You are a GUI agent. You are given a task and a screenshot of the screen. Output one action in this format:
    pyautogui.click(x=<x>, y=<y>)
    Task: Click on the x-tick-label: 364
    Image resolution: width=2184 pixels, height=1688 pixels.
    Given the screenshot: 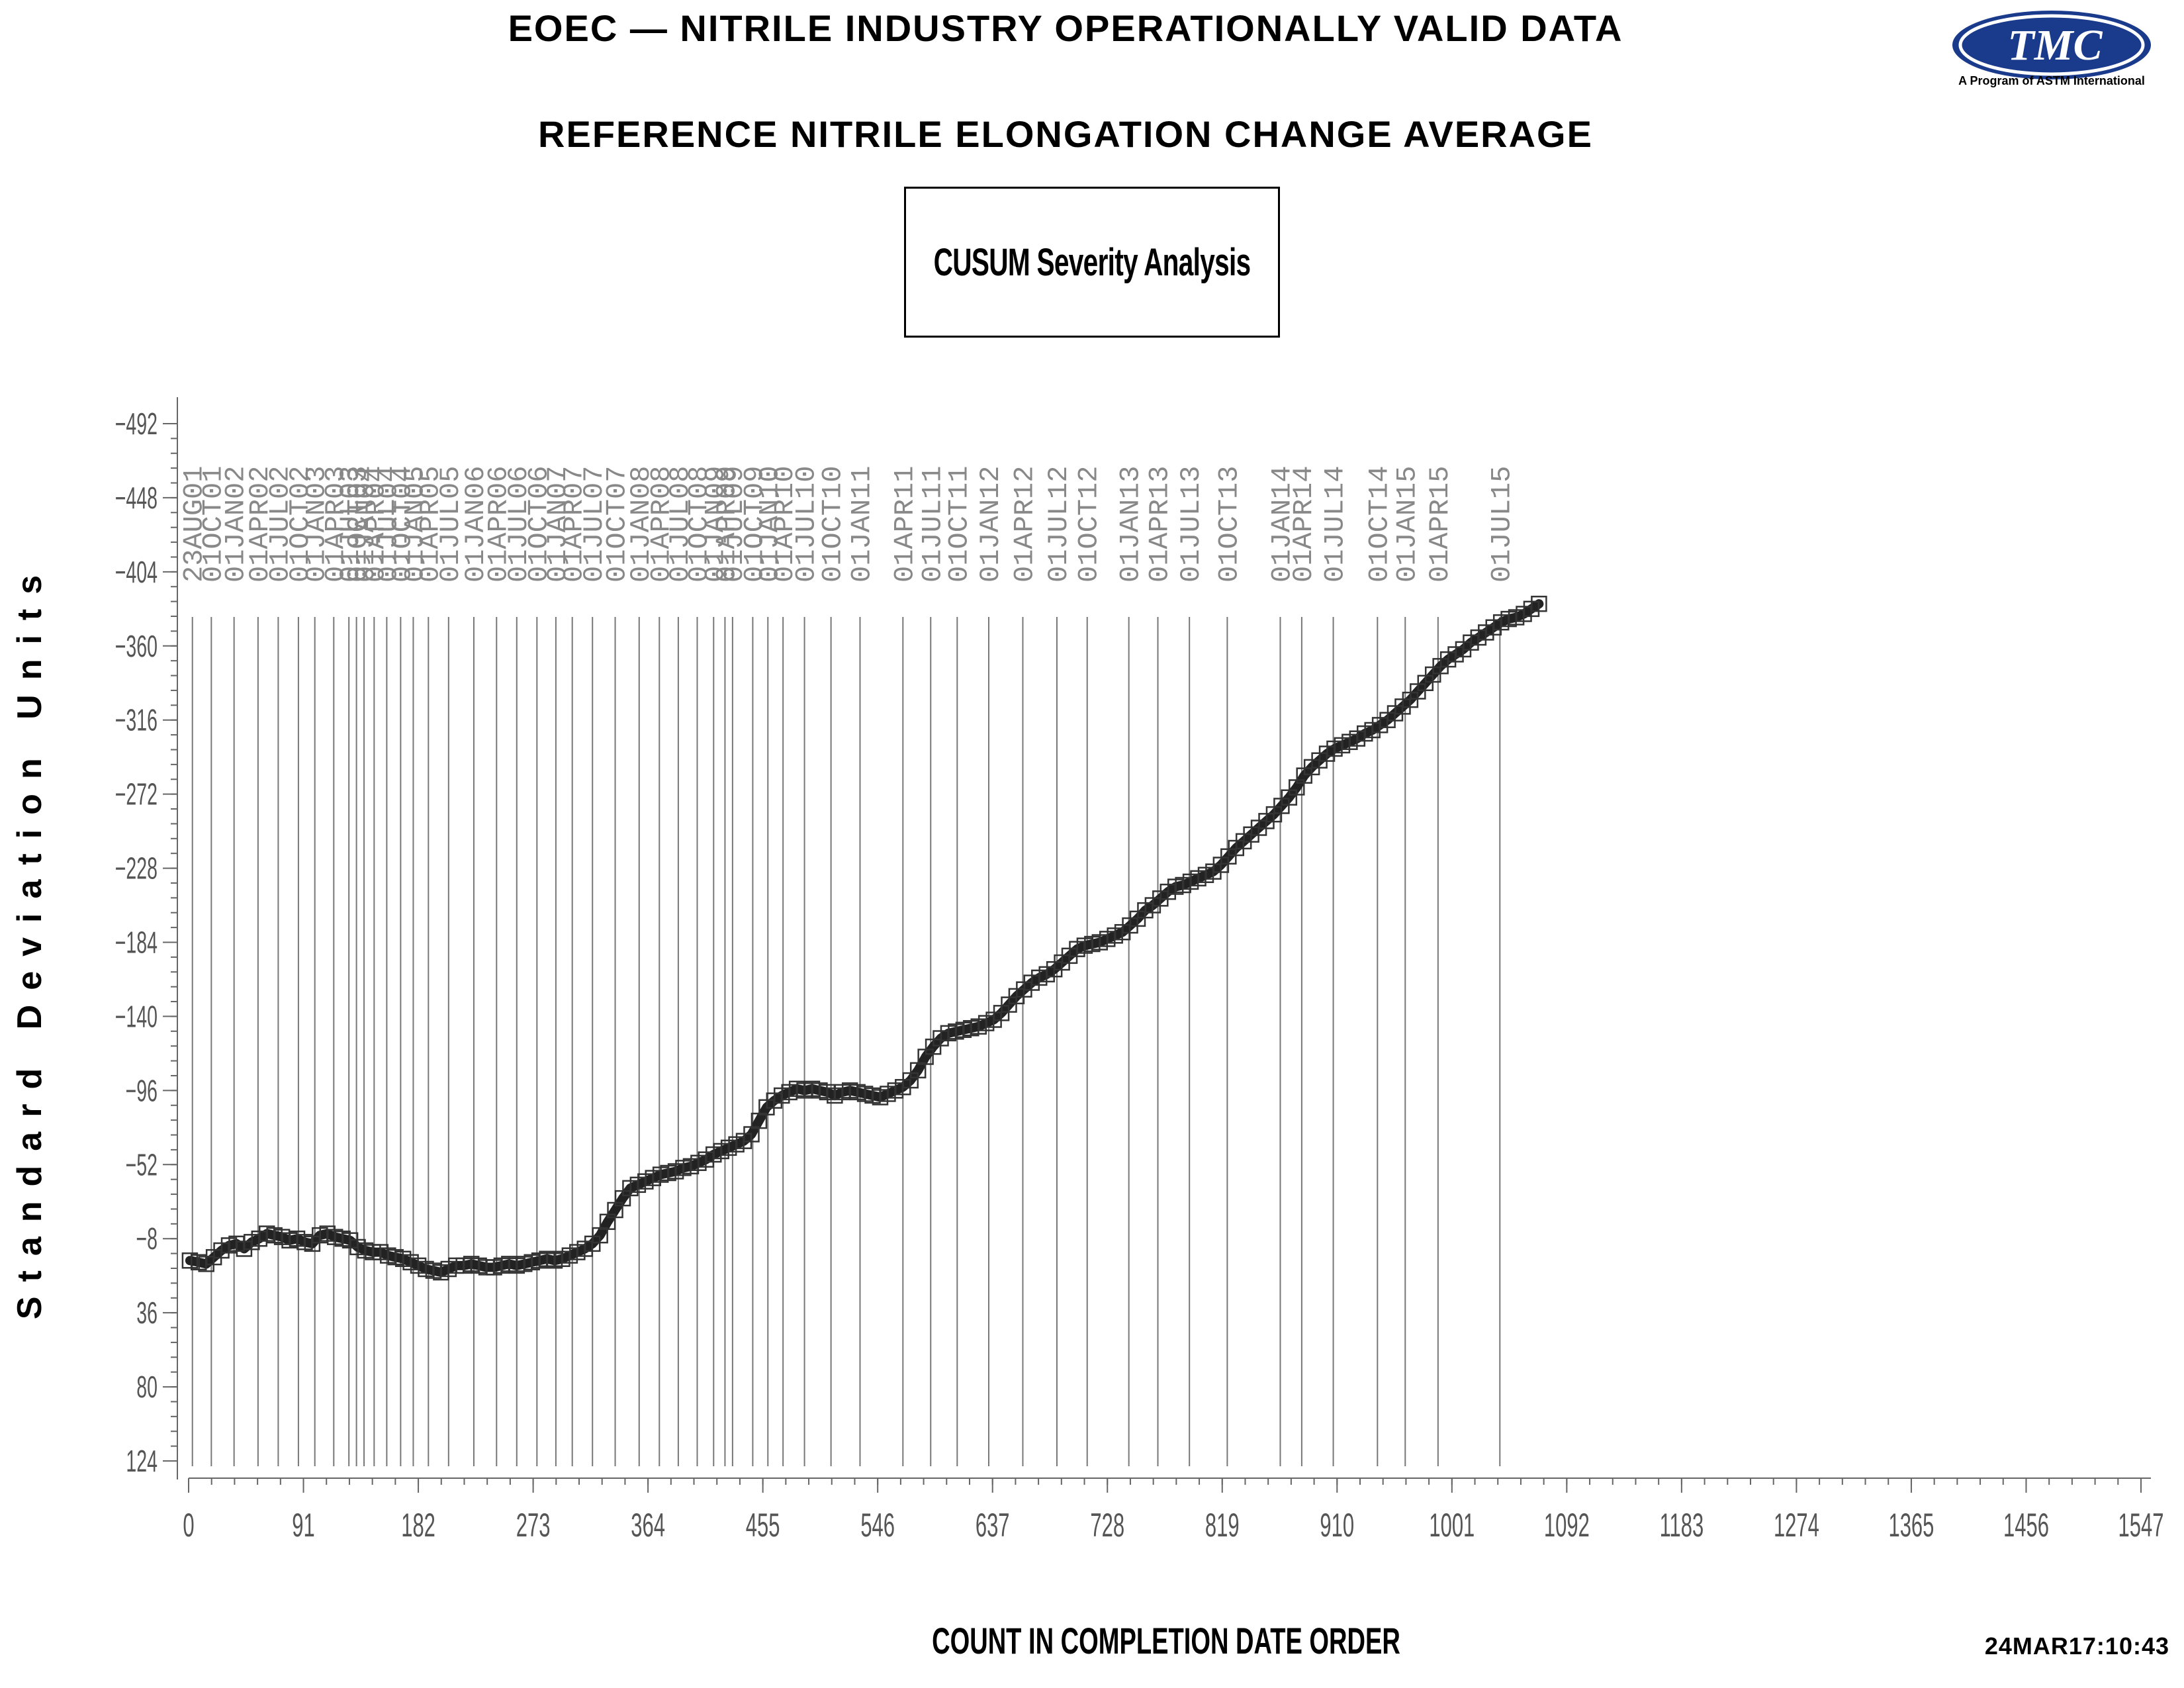 What is the action you would take?
    pyautogui.click(x=648, y=1524)
    